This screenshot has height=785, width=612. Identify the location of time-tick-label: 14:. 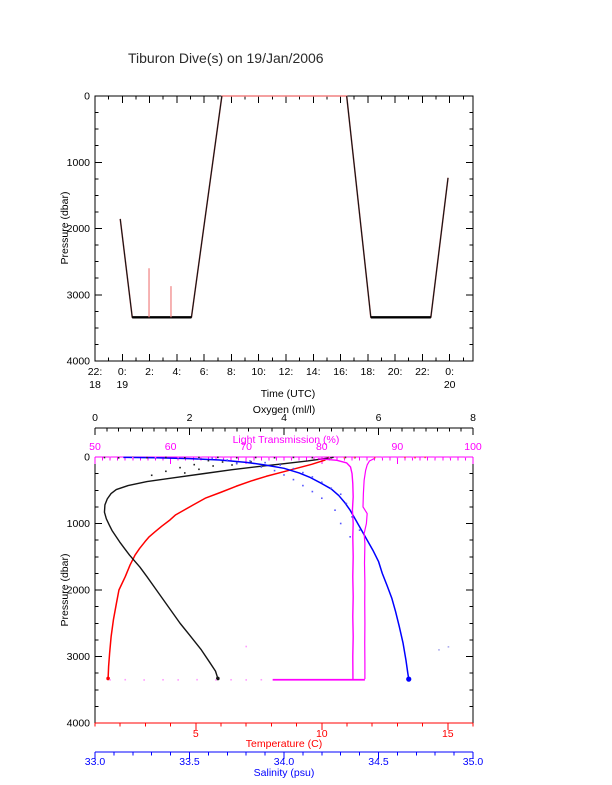
(313, 372).